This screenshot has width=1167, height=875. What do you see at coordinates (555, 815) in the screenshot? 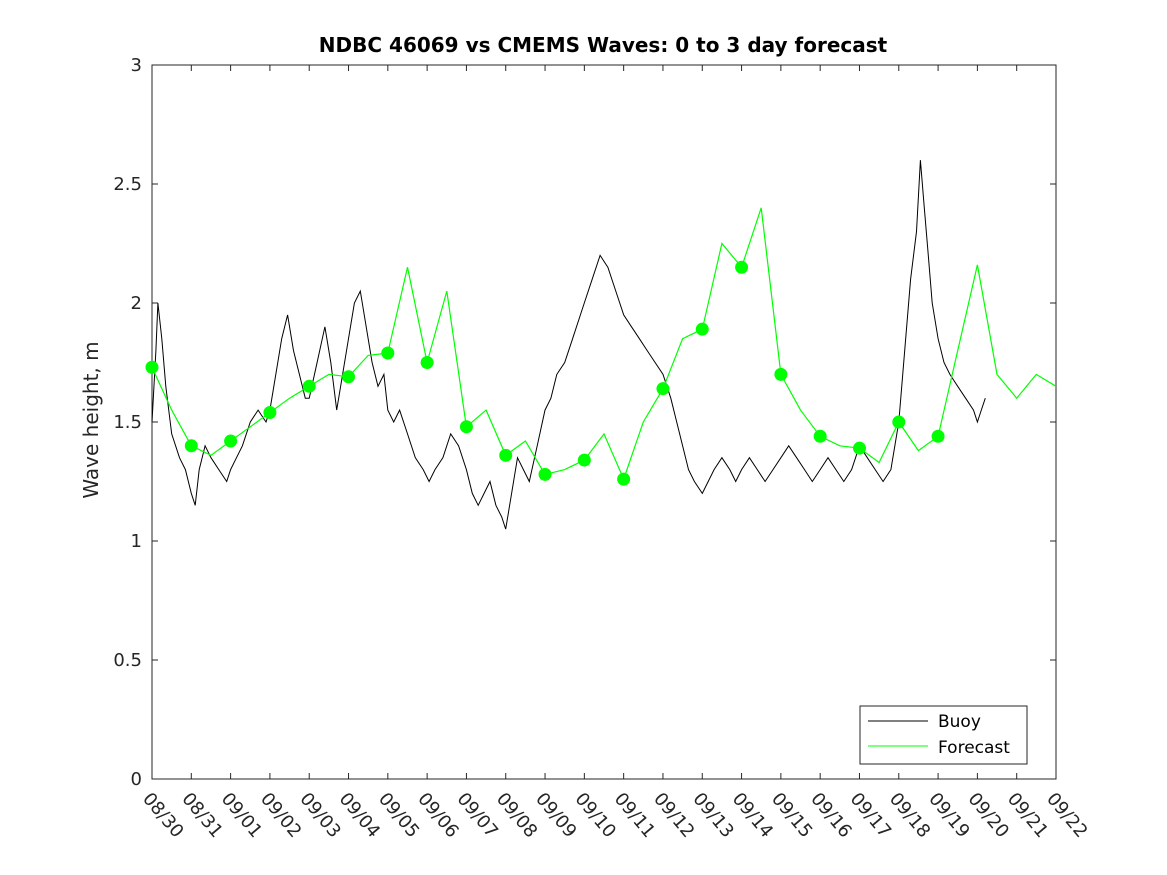
I see `x-tick-label: 09/09` at bounding box center [555, 815].